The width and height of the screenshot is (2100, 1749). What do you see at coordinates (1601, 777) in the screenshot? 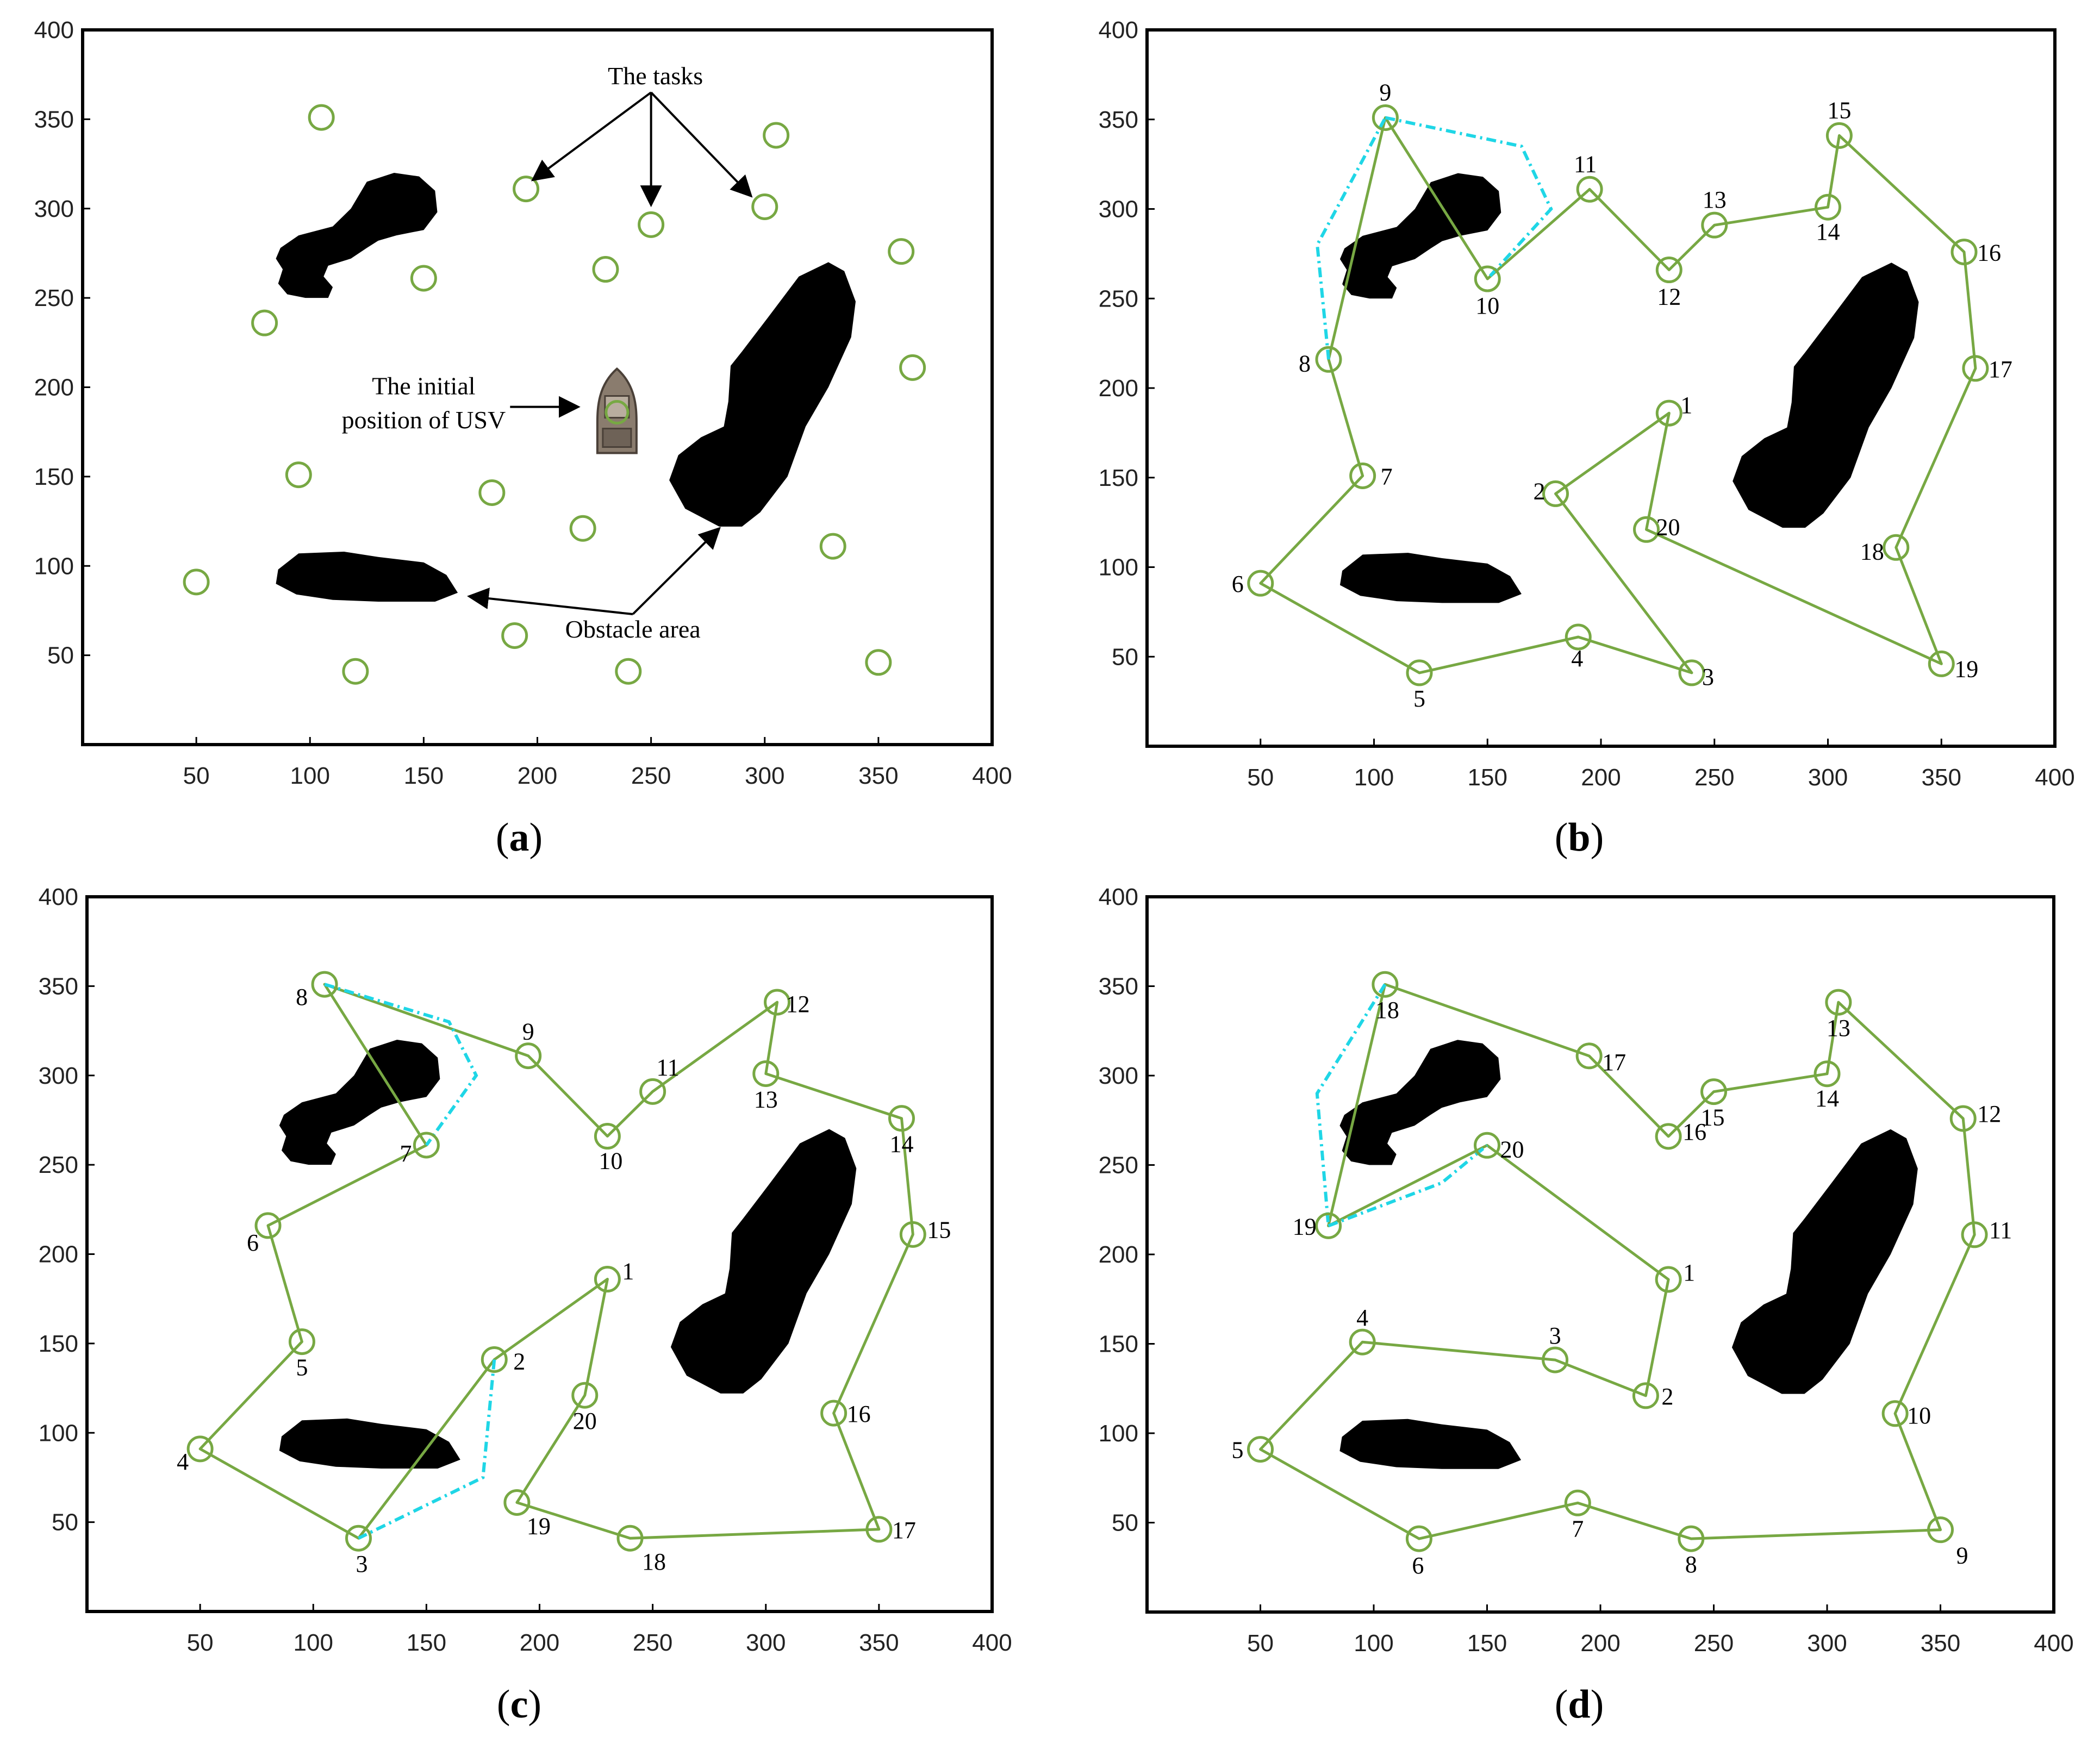
I see `x-tick-label: 200` at bounding box center [1601, 777].